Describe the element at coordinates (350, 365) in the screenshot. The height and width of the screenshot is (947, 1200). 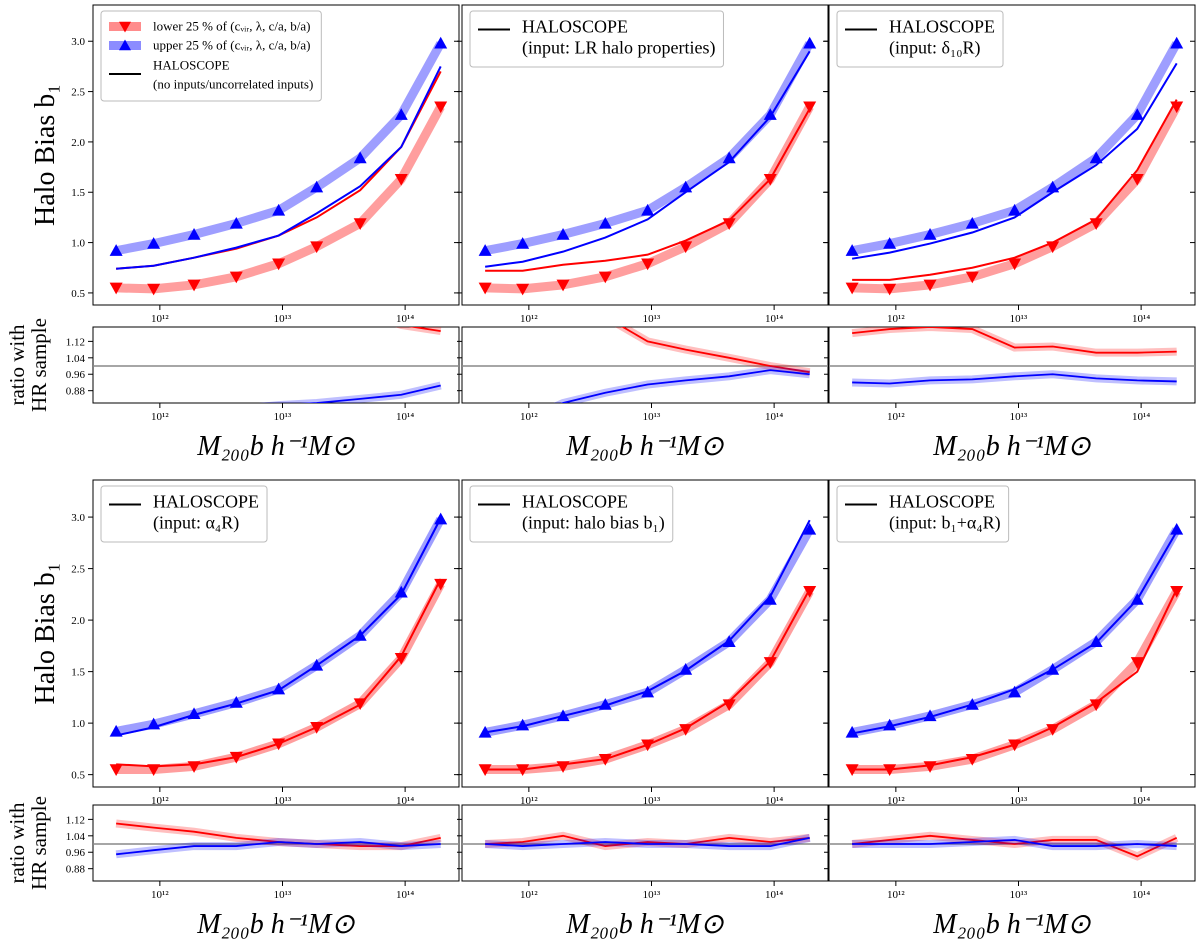
I see `ratio-area` at that location.